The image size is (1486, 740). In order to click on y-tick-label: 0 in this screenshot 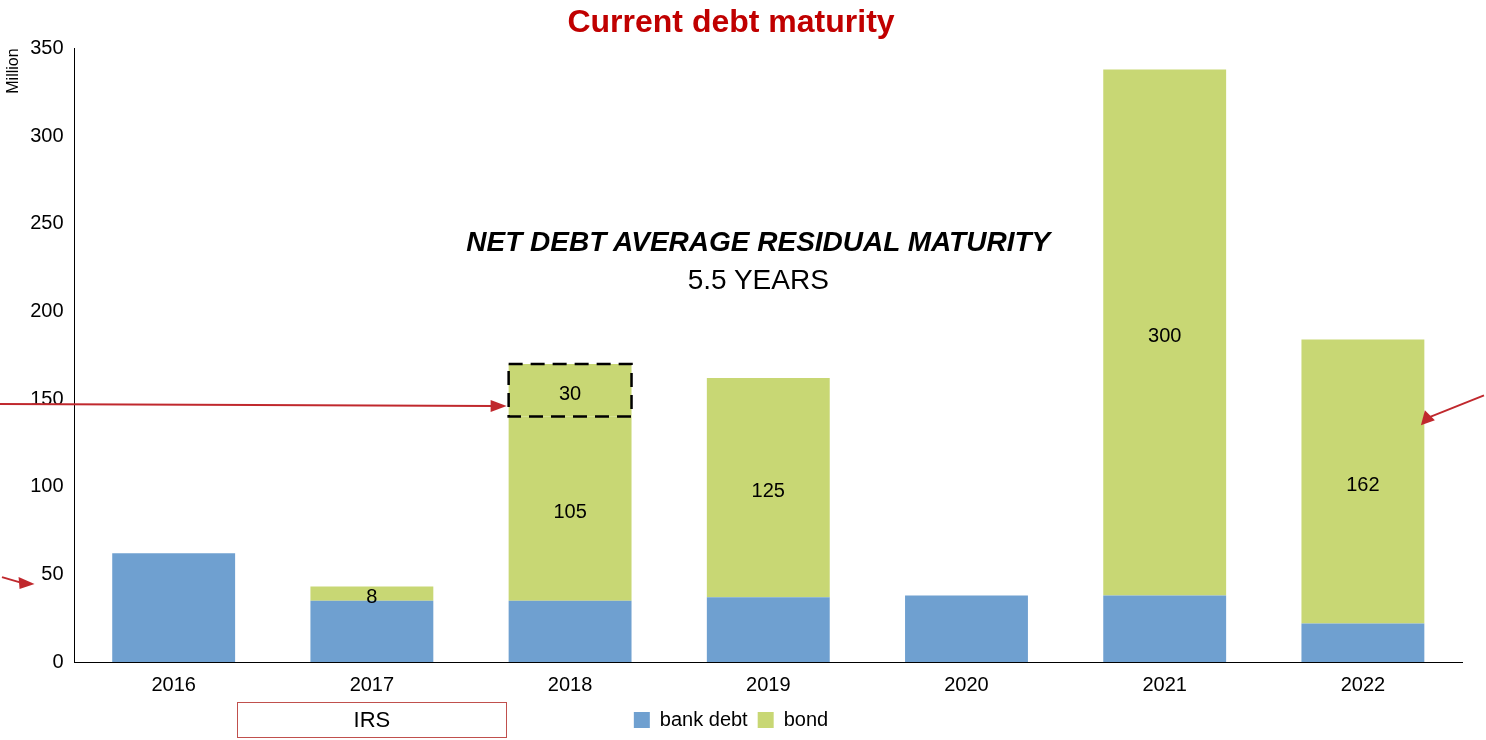, I will do `click(58, 660)`.